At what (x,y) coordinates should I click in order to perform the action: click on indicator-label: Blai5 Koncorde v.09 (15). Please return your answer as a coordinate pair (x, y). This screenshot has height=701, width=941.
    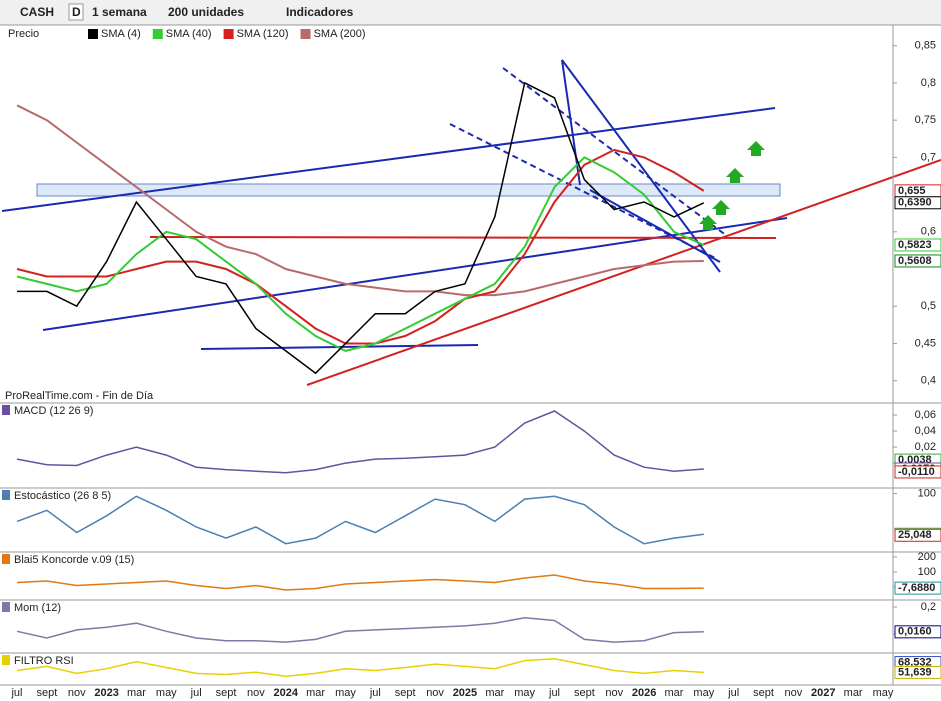
    Looking at the image, I should click on (74, 560).